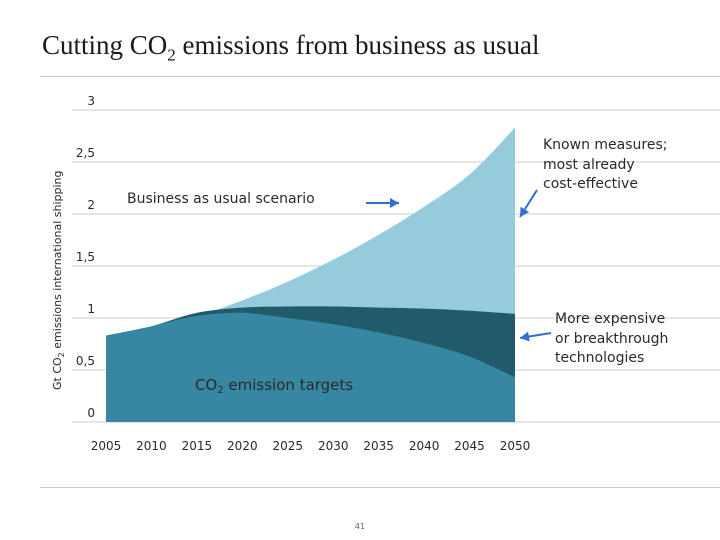 This screenshot has height=540, width=720. What do you see at coordinates (220, 390) in the screenshot?
I see `targets-subscript: 2` at bounding box center [220, 390].